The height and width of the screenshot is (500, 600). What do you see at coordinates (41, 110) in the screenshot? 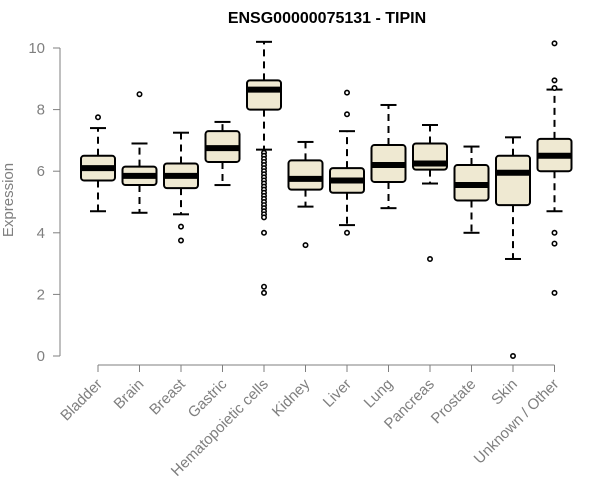
I see `y-tick-label: 8` at bounding box center [41, 110].